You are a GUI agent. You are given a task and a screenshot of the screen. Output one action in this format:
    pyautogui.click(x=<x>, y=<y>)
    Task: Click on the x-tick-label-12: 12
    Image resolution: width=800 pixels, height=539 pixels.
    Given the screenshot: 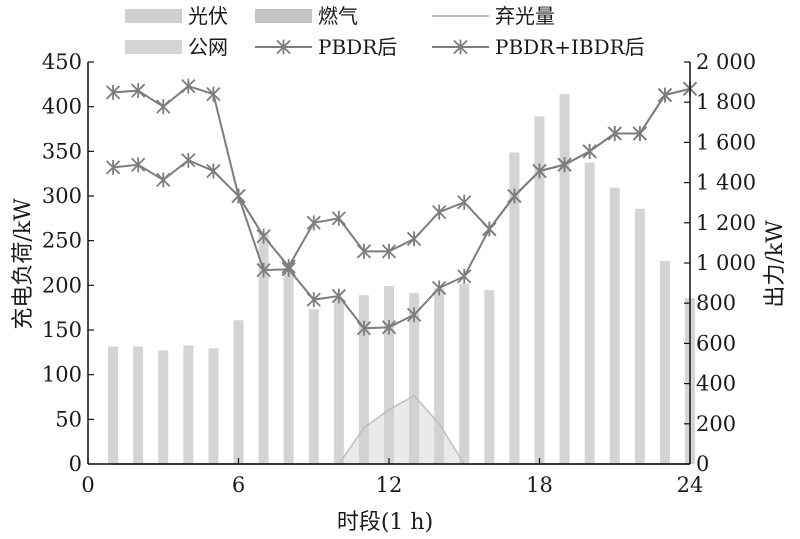 What is the action you would take?
    pyautogui.click(x=389, y=485)
    